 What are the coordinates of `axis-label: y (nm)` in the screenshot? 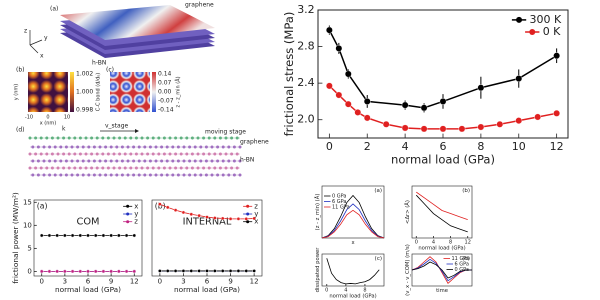 It's located at (17, 92).